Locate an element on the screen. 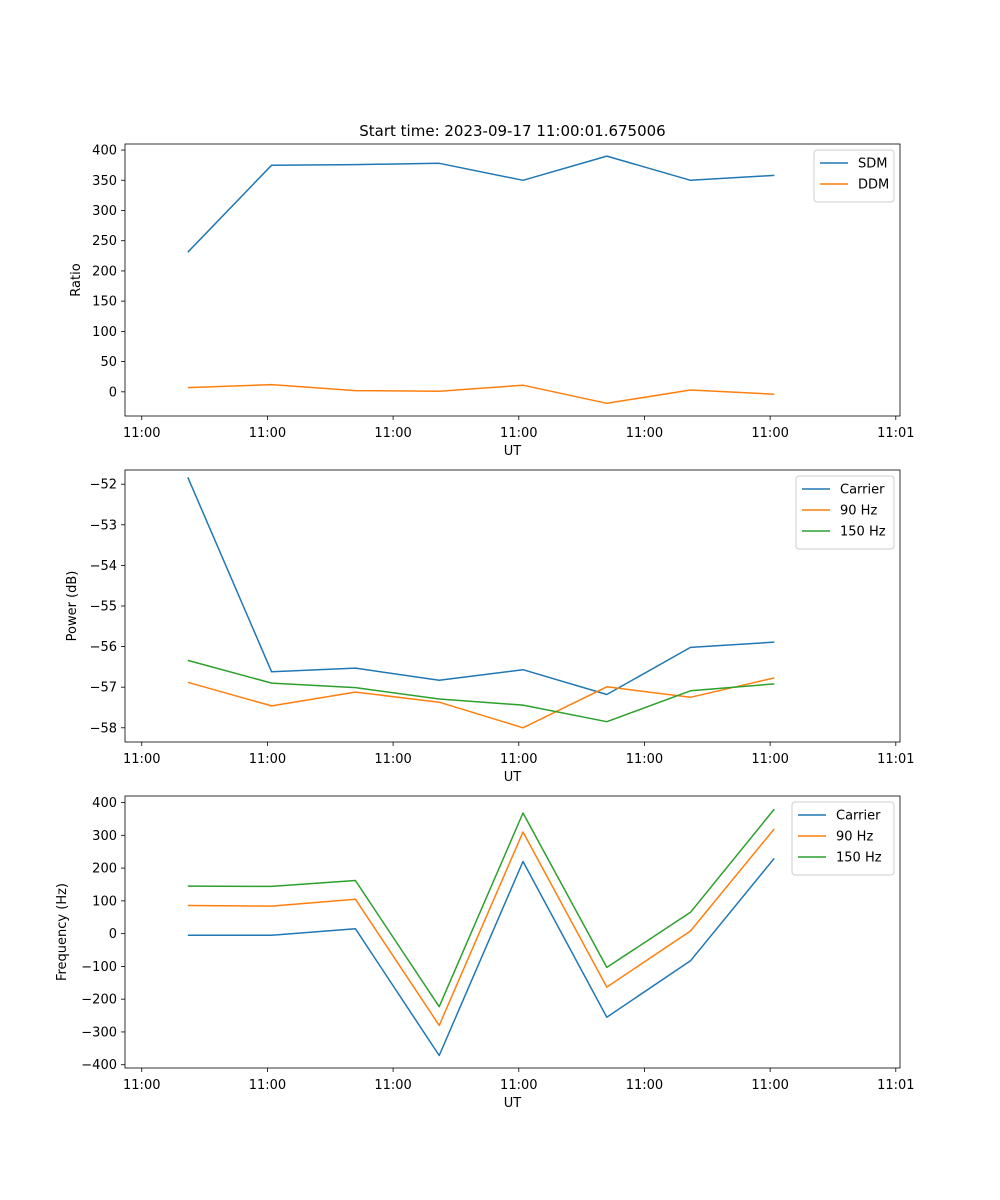 The height and width of the screenshot is (1200, 1000). frequency-x-axis-label: UT is located at coordinates (513, 1103).